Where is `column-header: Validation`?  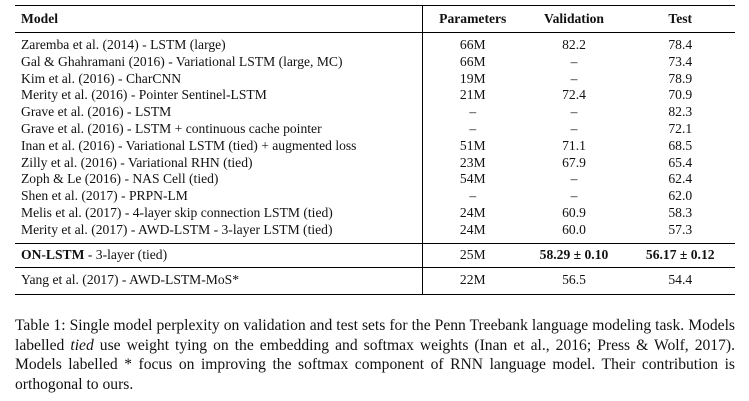
column-header: Validation is located at coordinates (574, 19).